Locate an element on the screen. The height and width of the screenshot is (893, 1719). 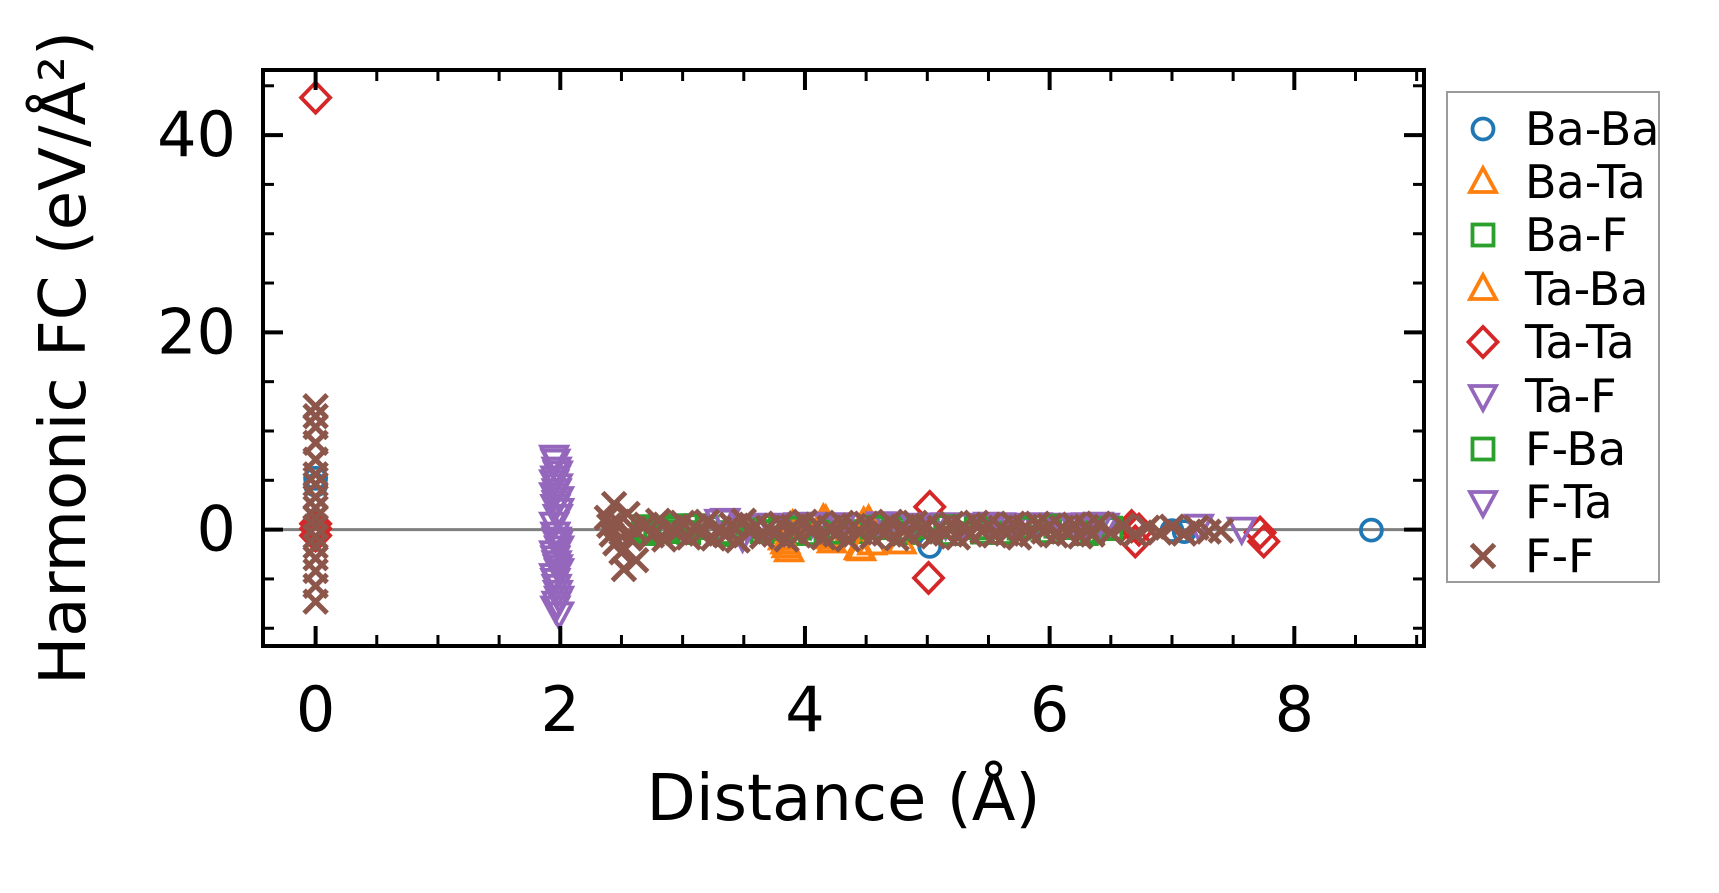
legend-item-label: Ta-F is located at coordinates (1571, 395).